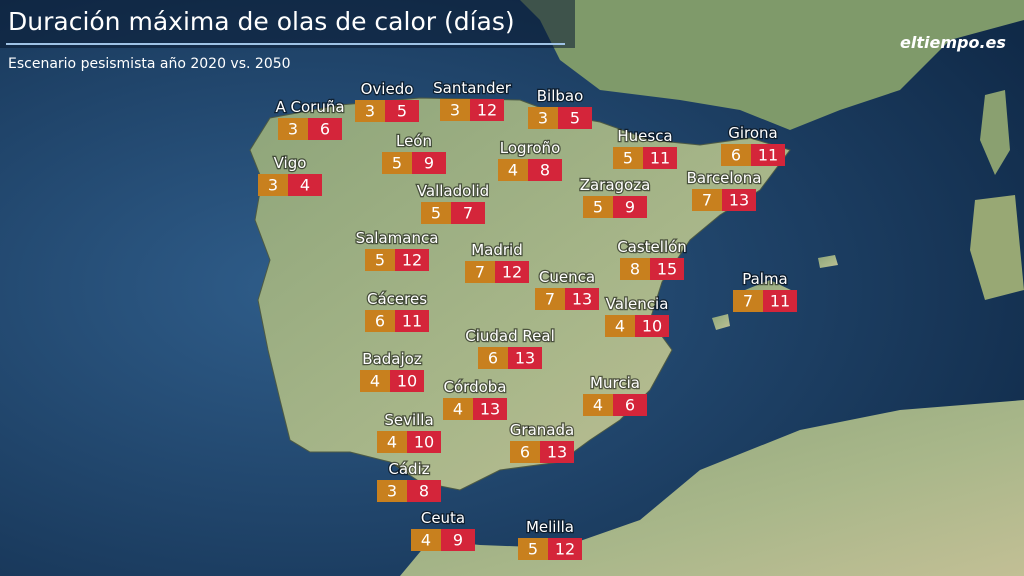 The width and height of the screenshot is (1024, 576). What do you see at coordinates (497, 250) in the screenshot?
I see `city-name: Madrid` at bounding box center [497, 250].